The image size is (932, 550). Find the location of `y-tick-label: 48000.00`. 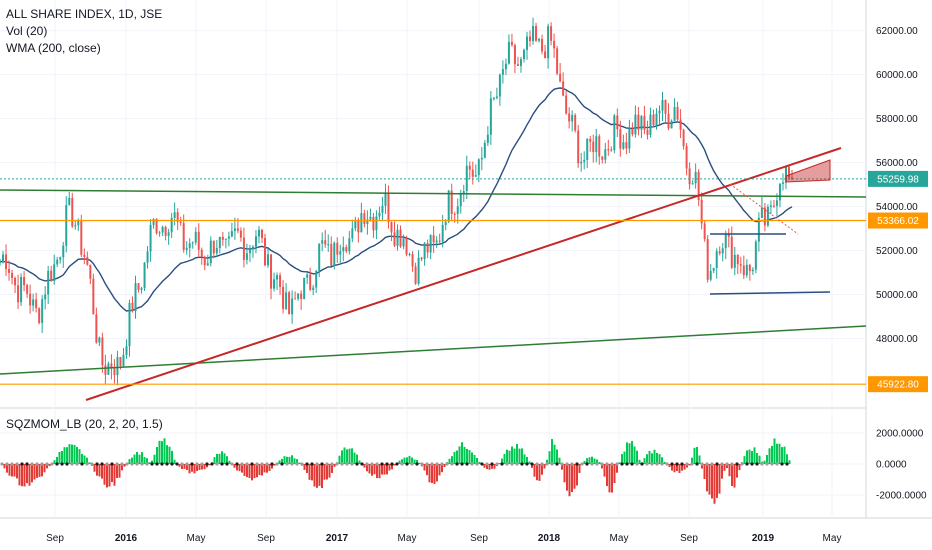

y-tick-label: 48000.00 is located at coordinates (897, 339).